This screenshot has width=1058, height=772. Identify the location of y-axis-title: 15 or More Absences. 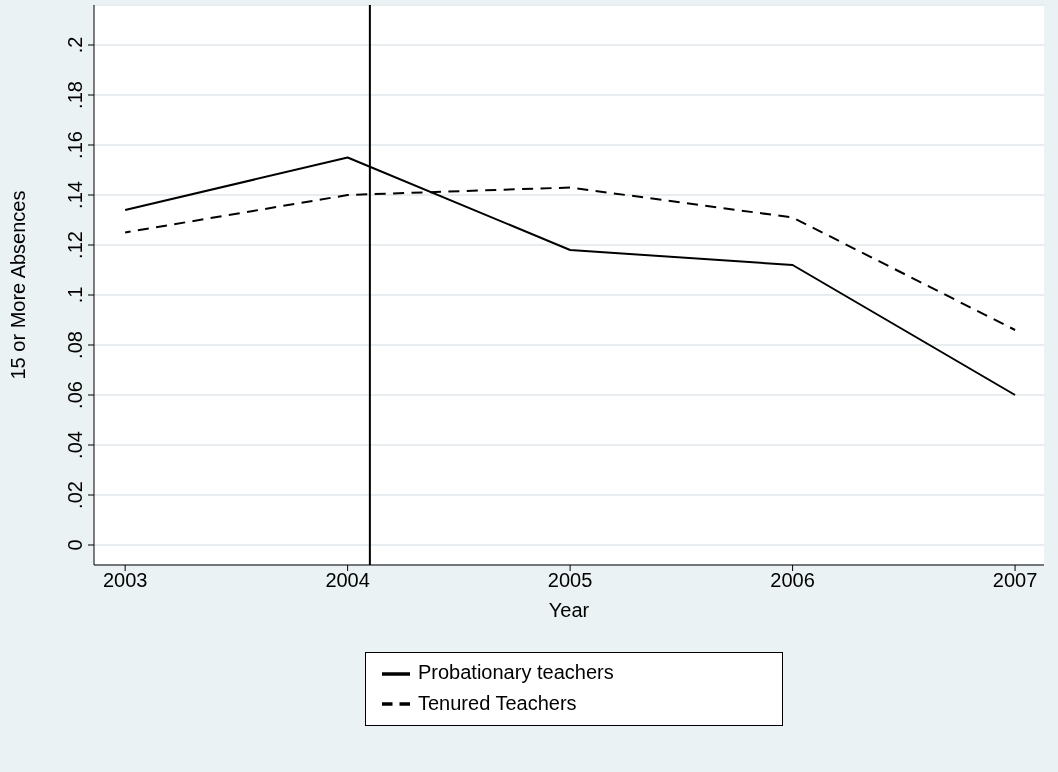
(18, 285).